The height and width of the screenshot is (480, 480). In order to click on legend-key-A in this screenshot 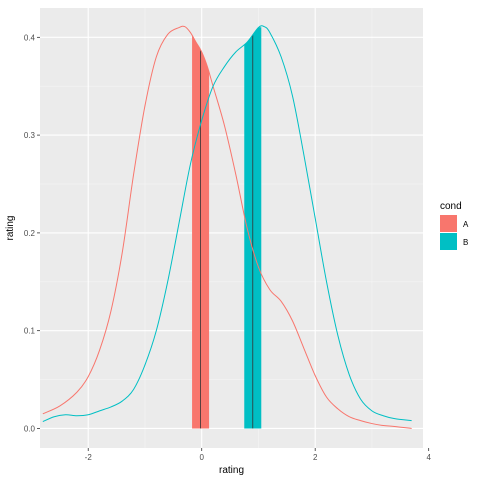, I will do `click(448, 223)`.